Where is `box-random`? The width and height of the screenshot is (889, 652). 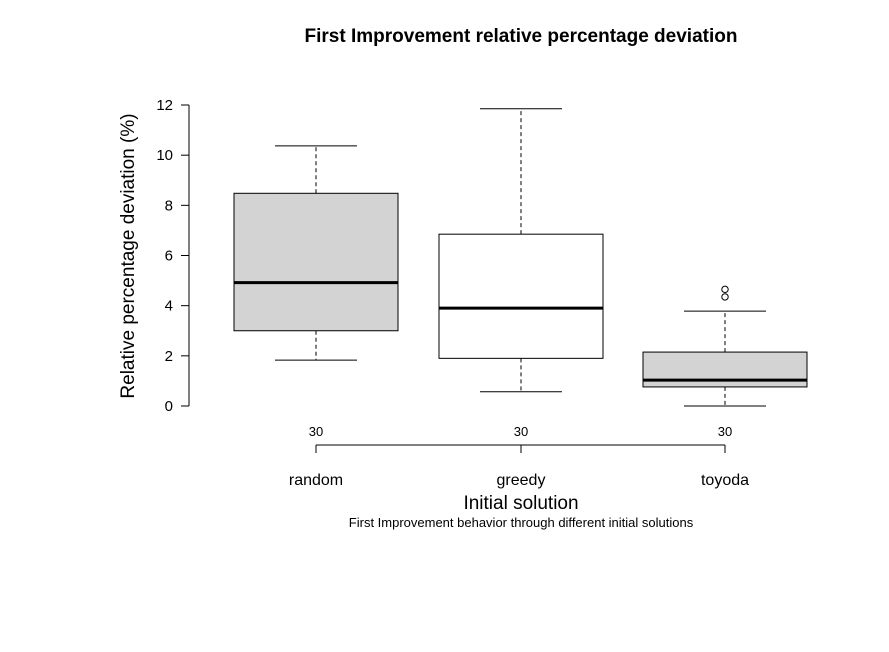
box-random is located at coordinates (316, 253).